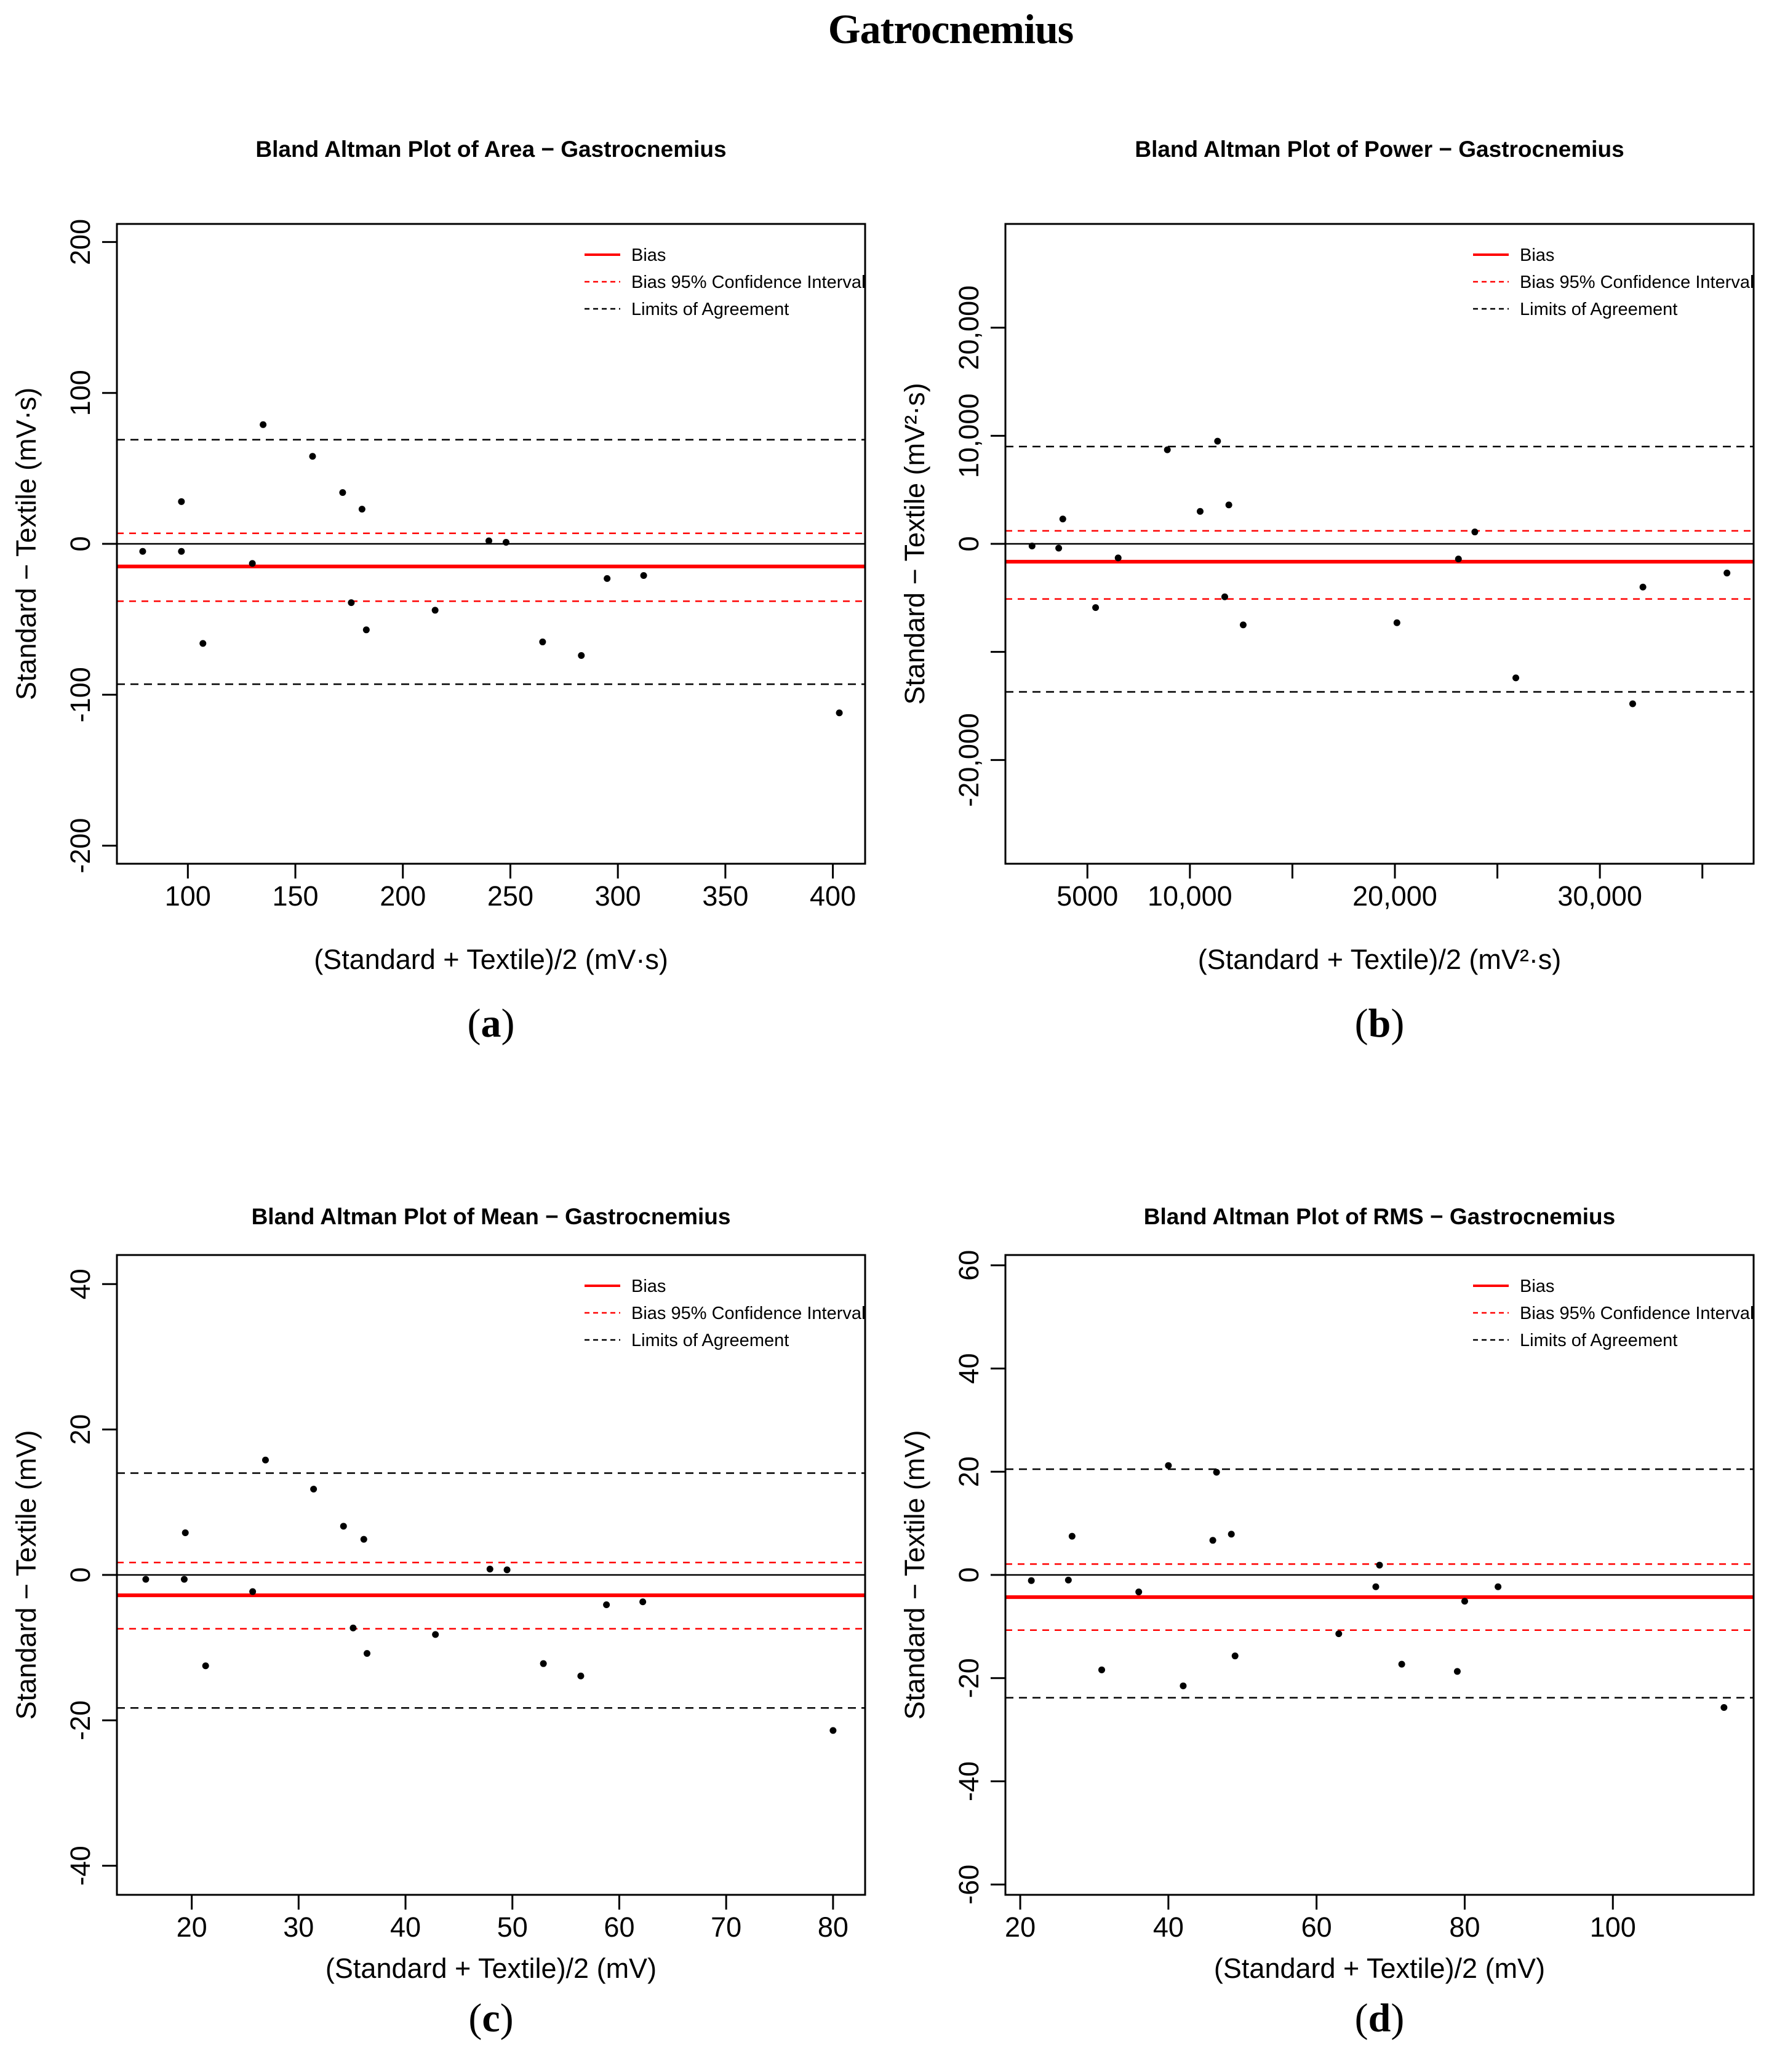 The width and height of the screenshot is (1777, 2072). Describe the element at coordinates (968, 1885) in the screenshot. I see `y-tick-label: -60` at that location.